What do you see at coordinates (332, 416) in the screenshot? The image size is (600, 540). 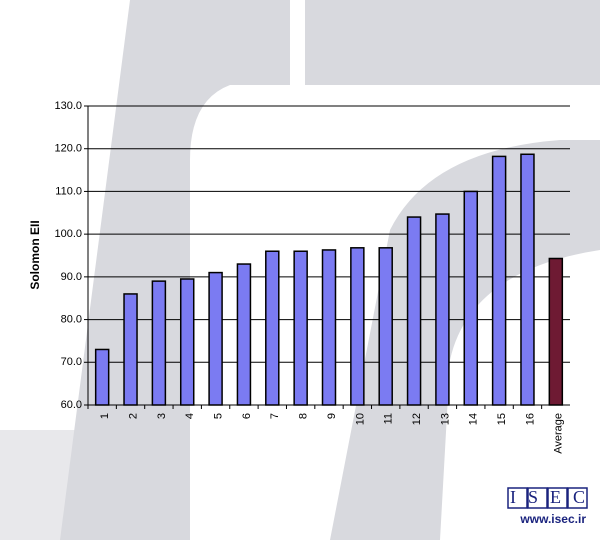 I see `x-tick-label: 9` at bounding box center [332, 416].